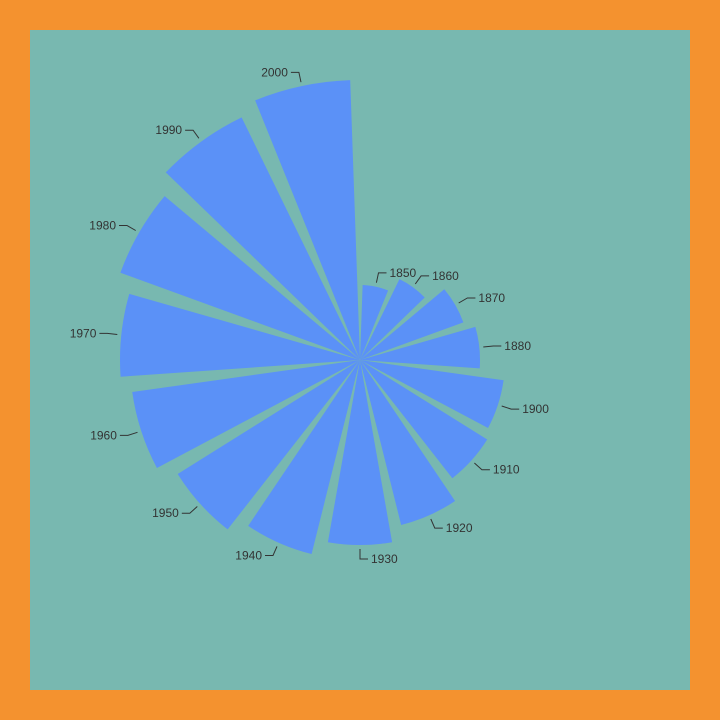  Describe the element at coordinates (271, 551) in the screenshot. I see `leader-line-1940` at that location.